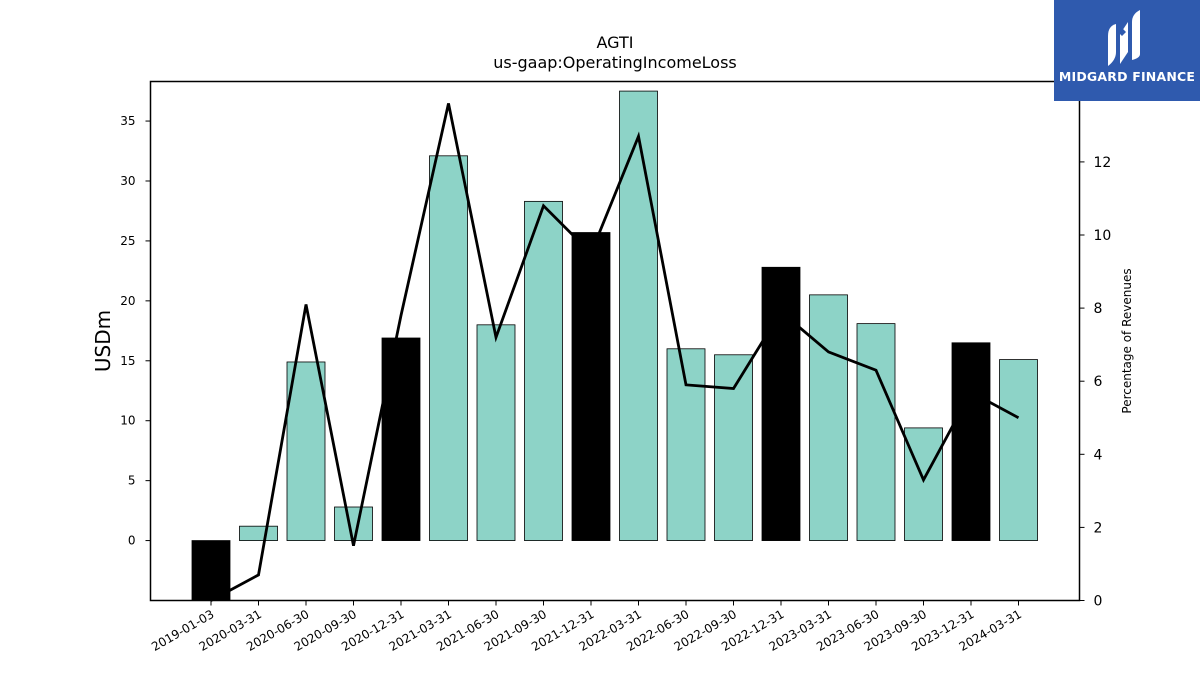 This screenshot has width=1200, height=675. I want to click on y2-axis: 0 2 4 6 8 10 12, so click(1095, 382).